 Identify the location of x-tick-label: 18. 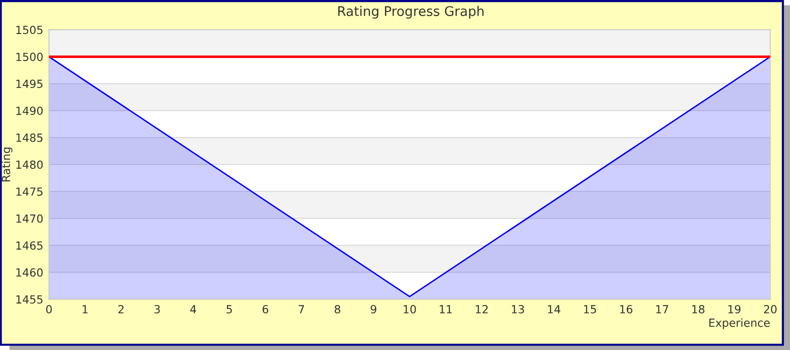
(698, 309).